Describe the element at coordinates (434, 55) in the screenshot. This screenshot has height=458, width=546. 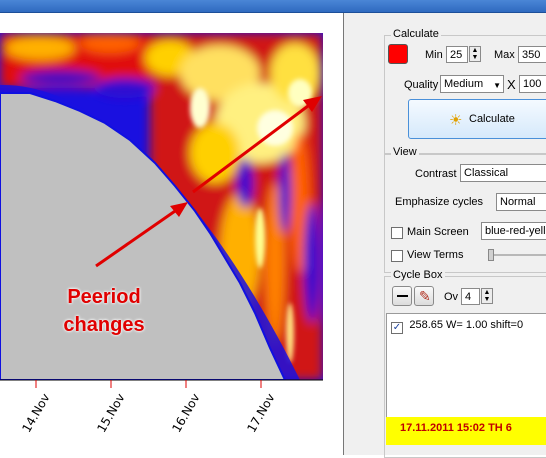
I see `min-label: Min` at that location.